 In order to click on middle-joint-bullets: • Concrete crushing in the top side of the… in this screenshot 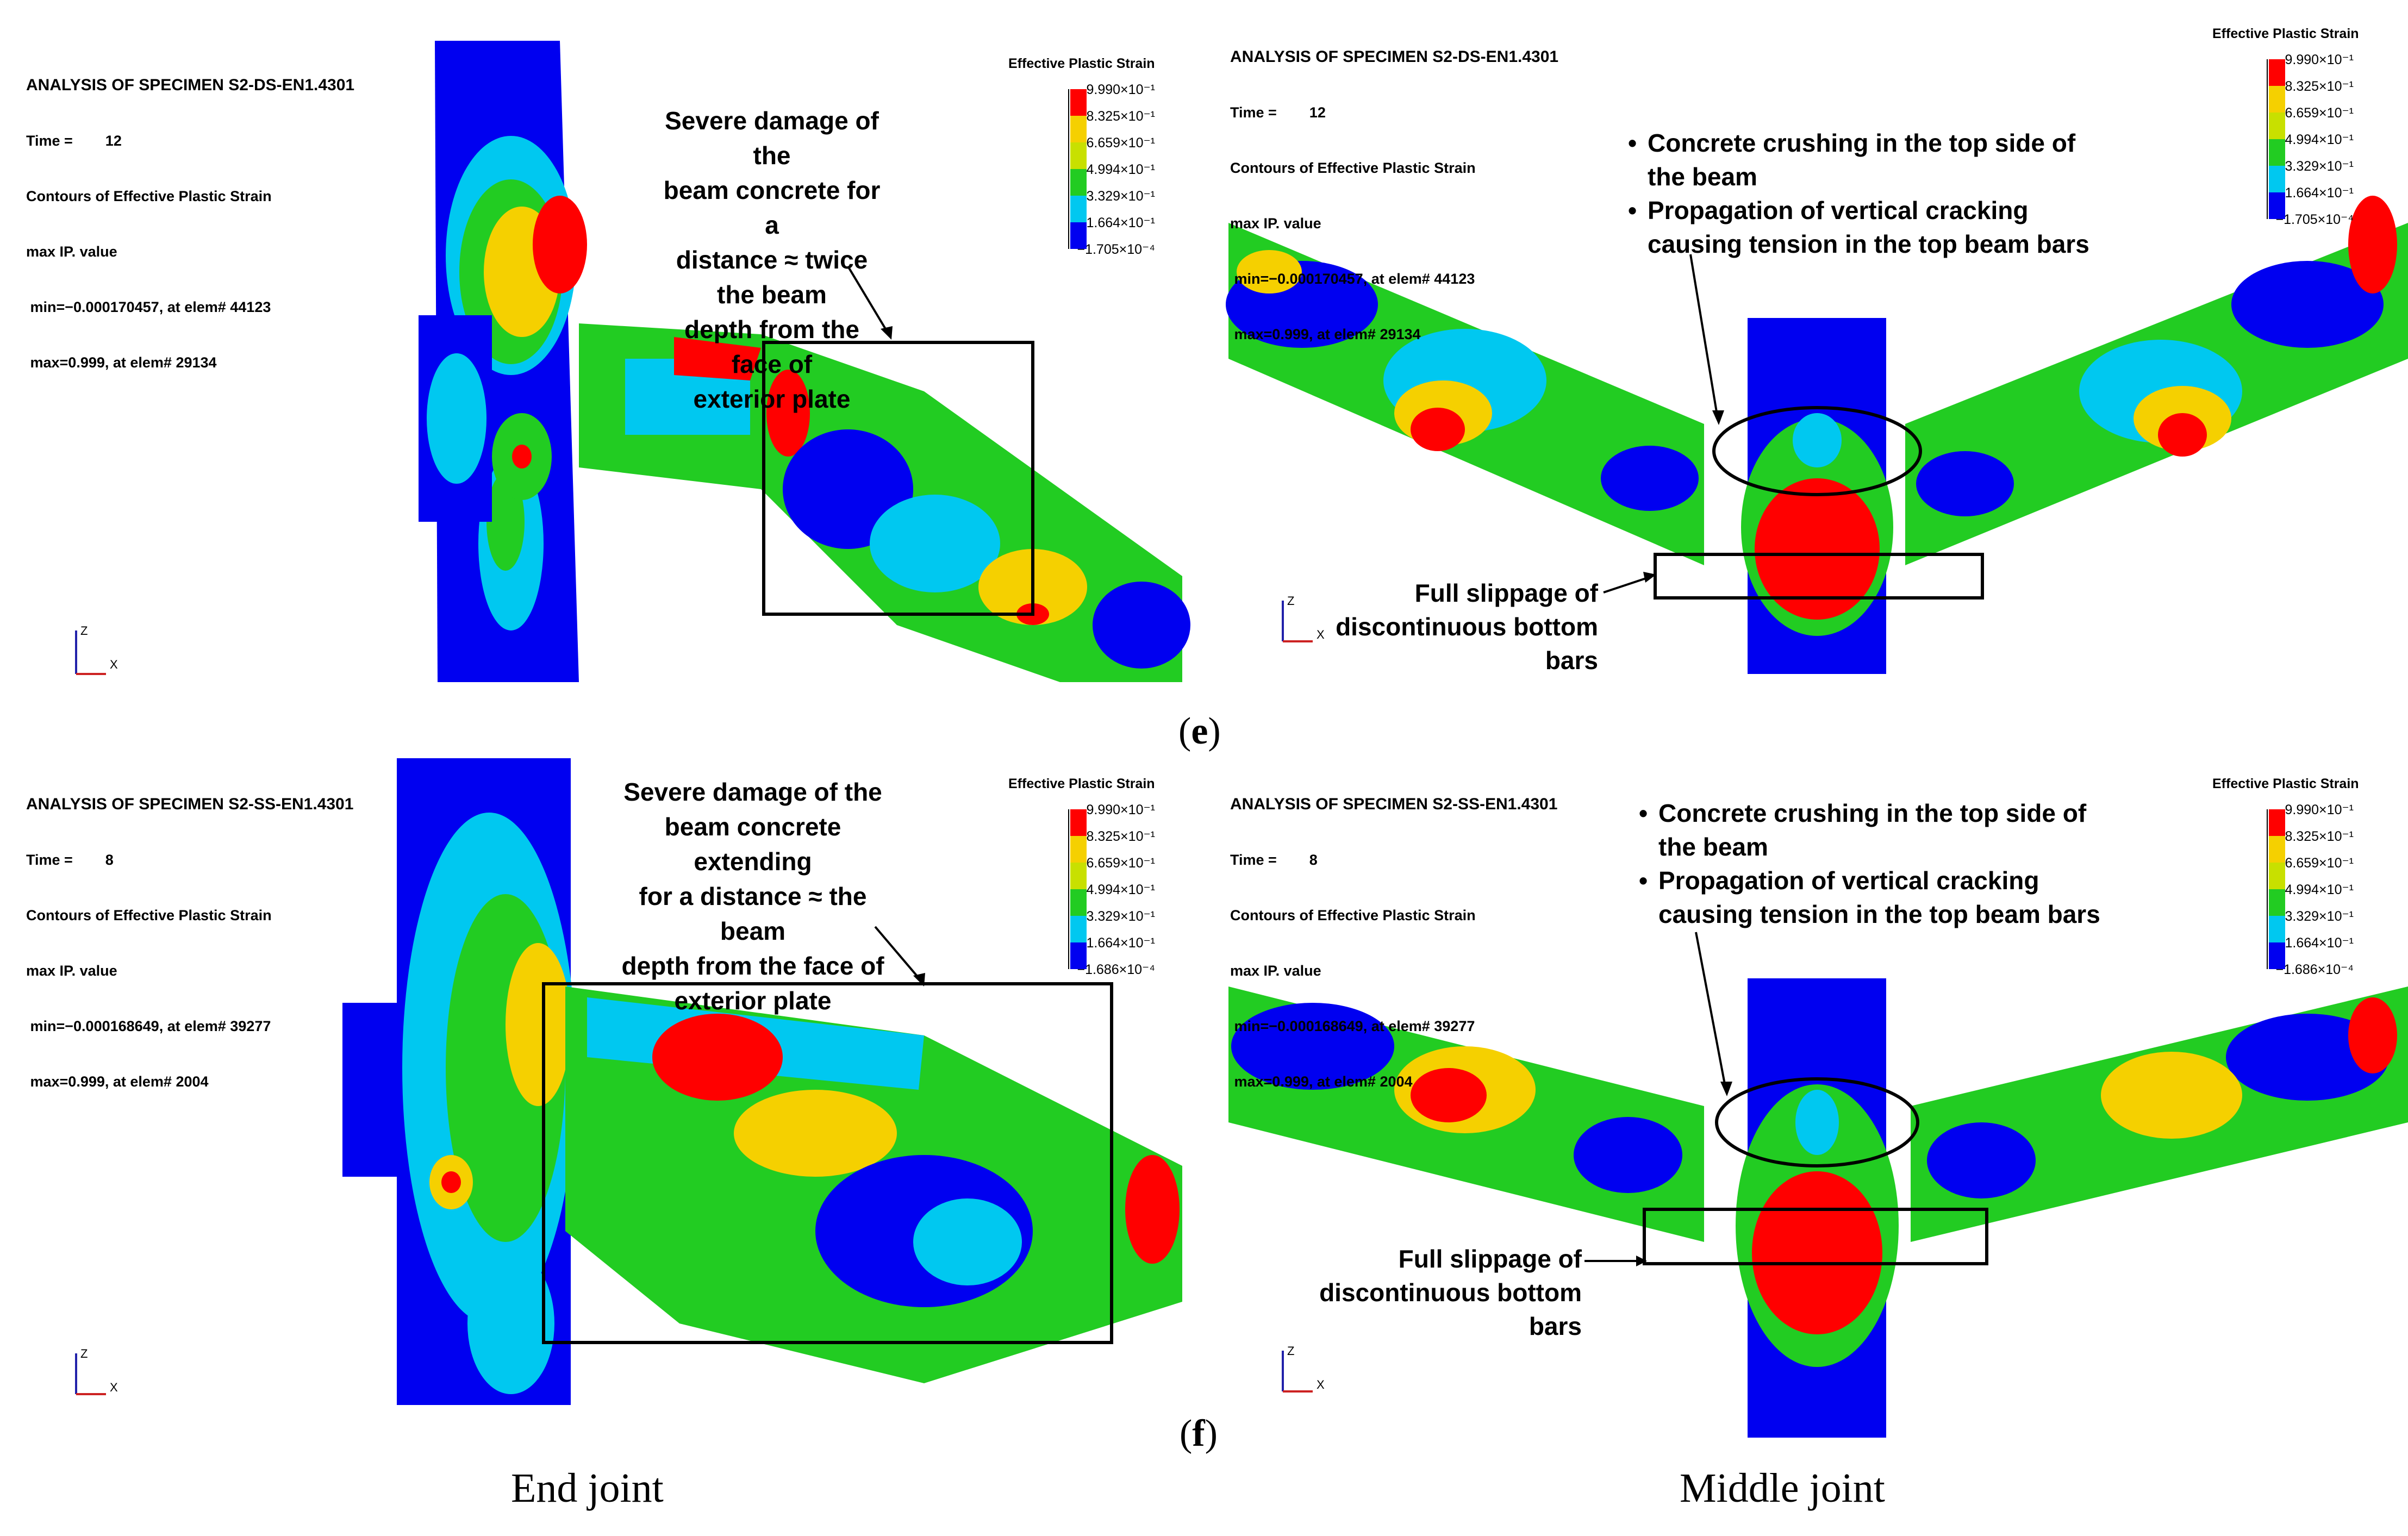, I will do `click(1870, 863)`.